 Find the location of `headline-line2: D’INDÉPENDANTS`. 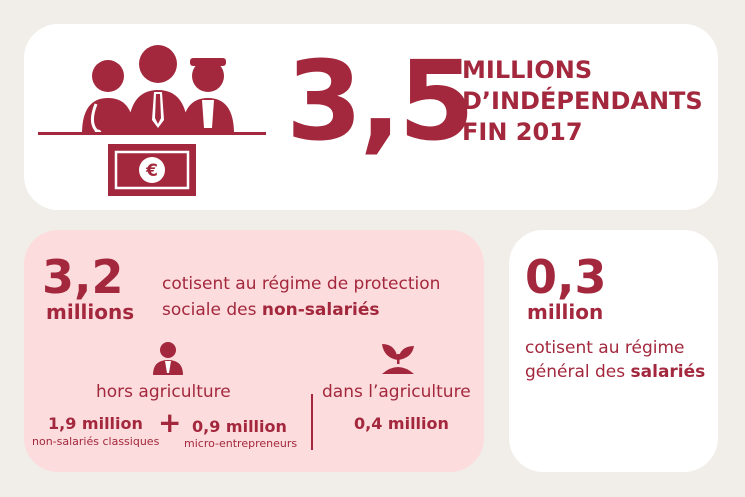

headline-line2: D’INDÉPENDANTS is located at coordinates (582, 101).